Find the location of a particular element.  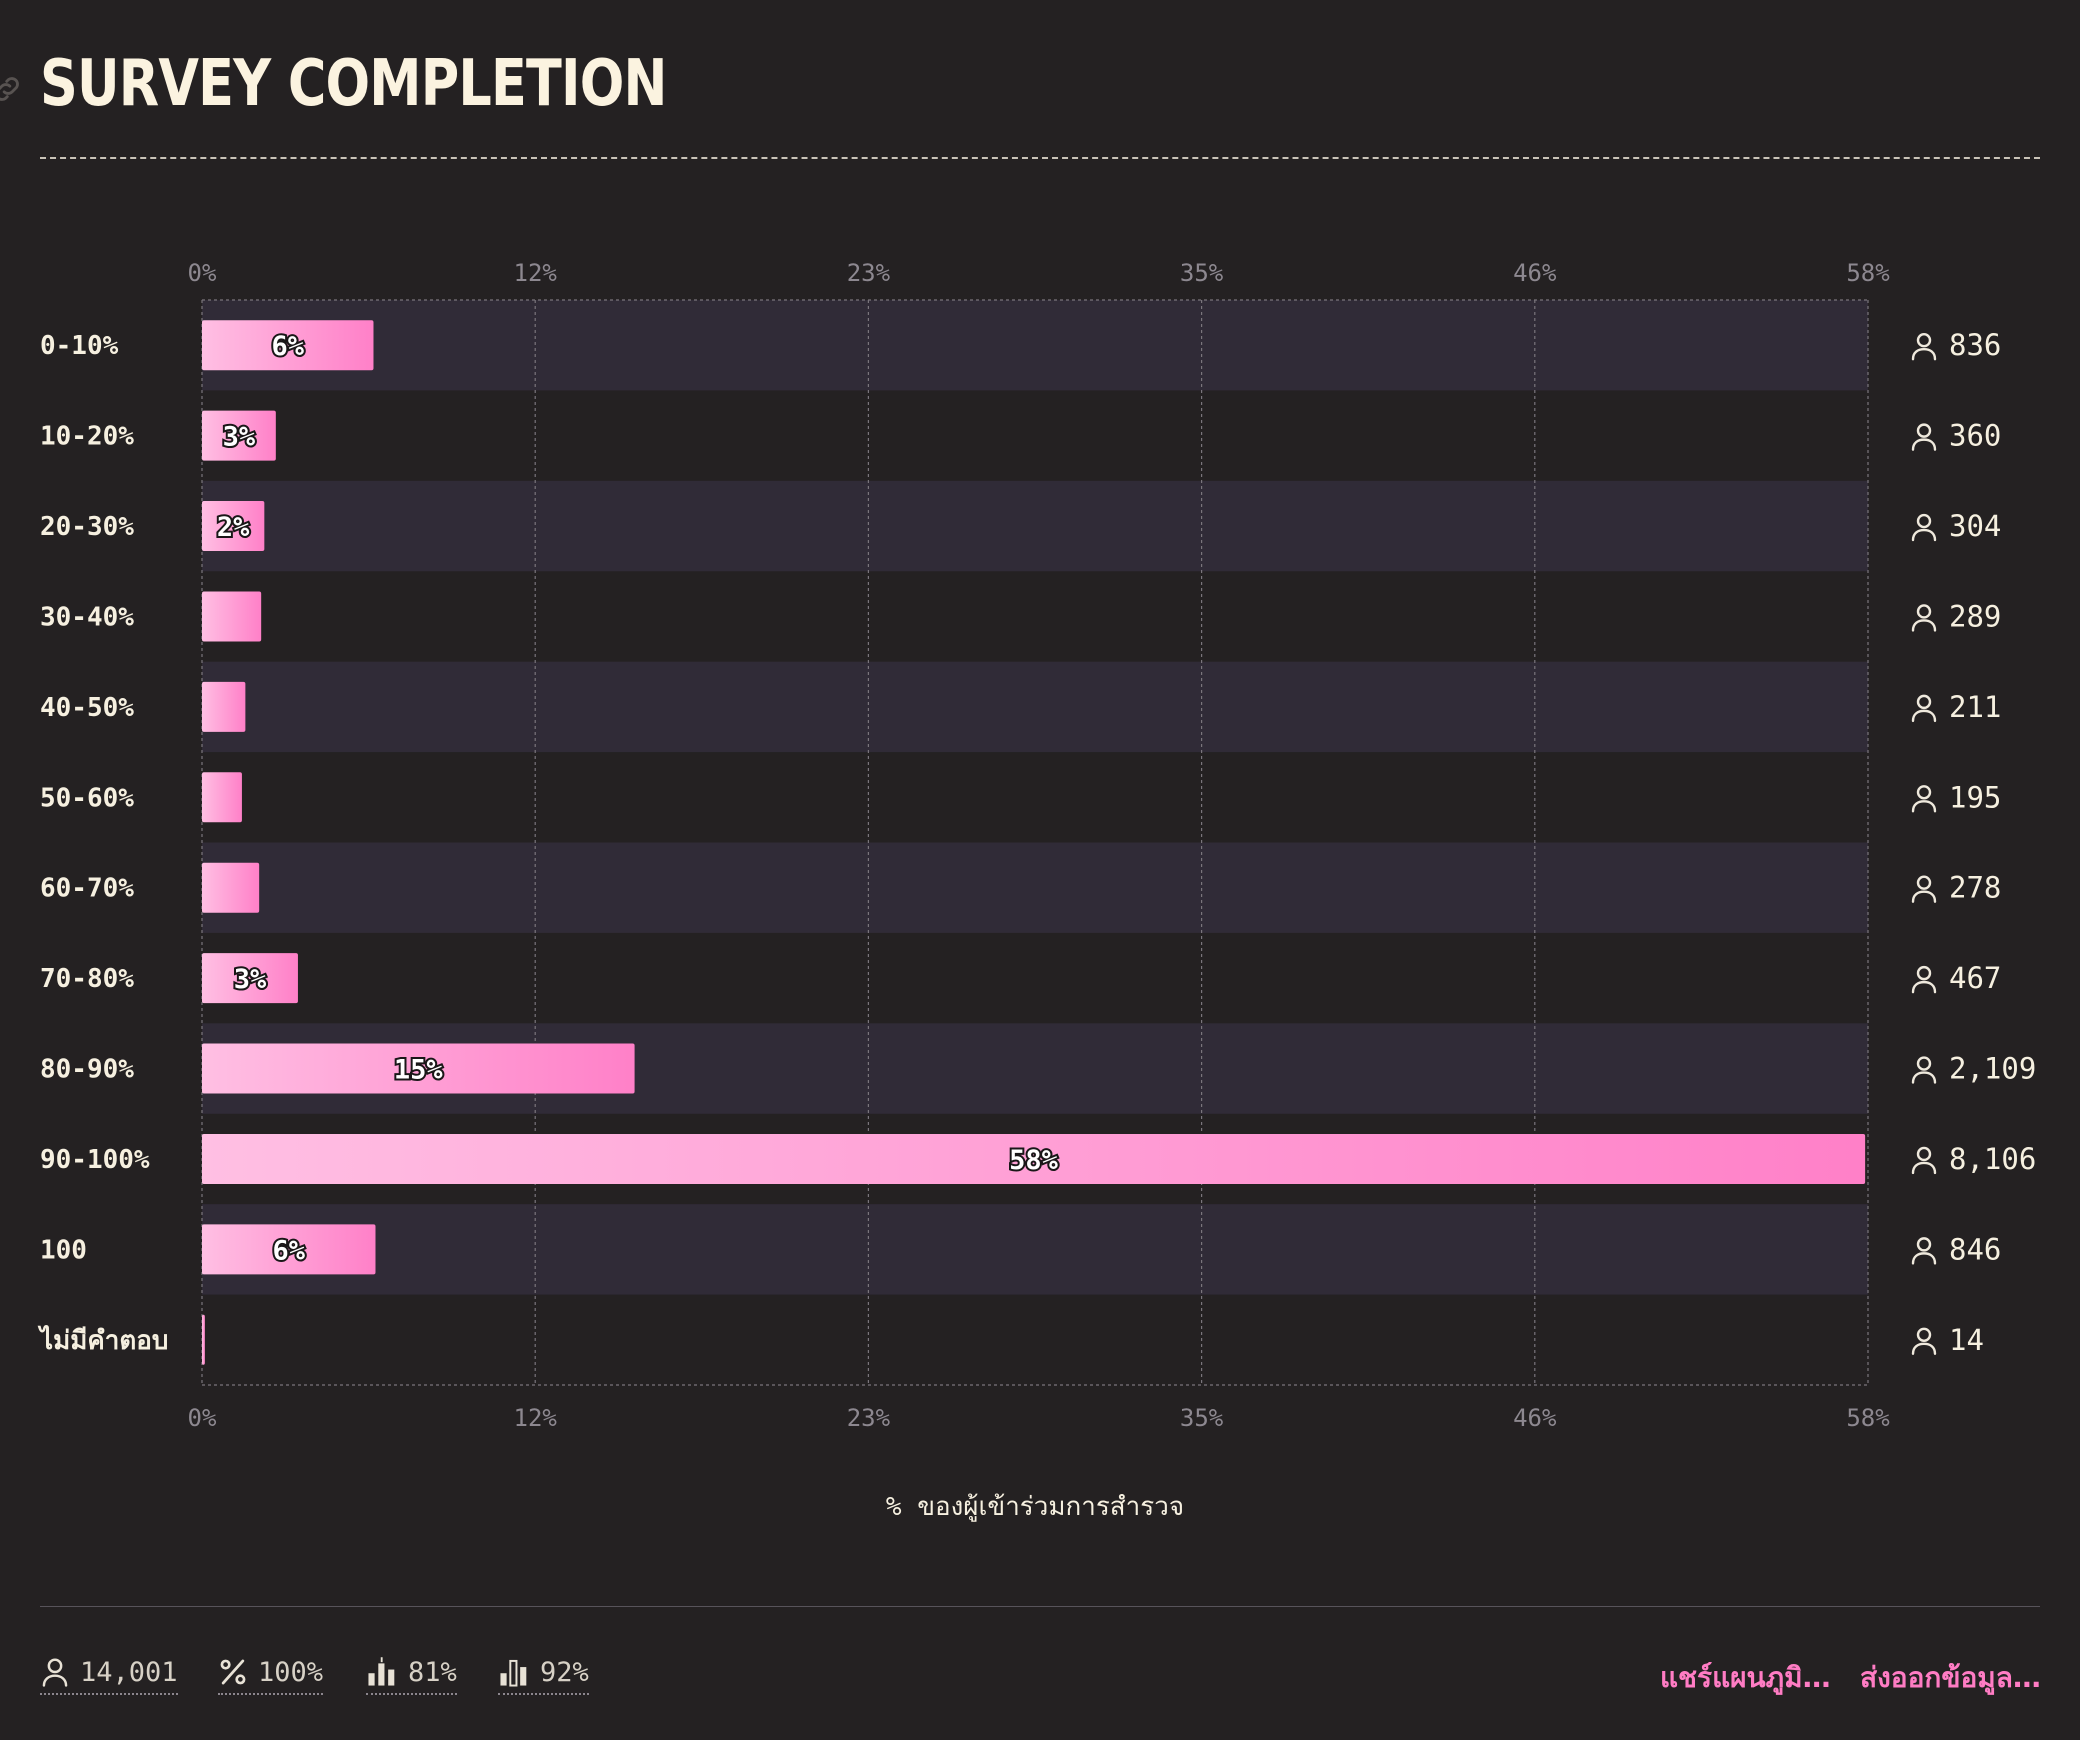

respondent-count: 836 is located at coordinates (1975, 345).